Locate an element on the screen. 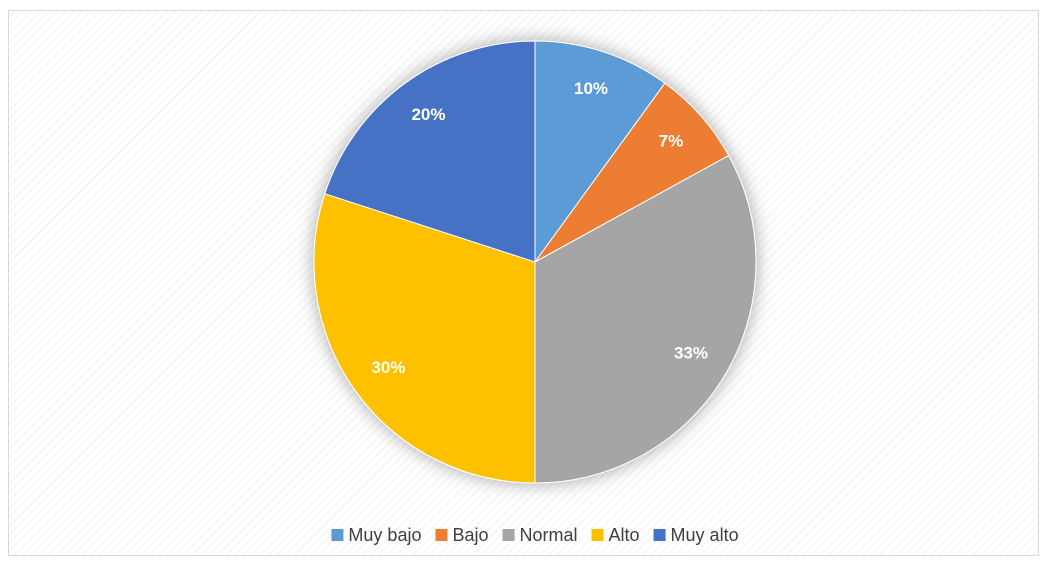  data-label: 7% is located at coordinates (671, 141).